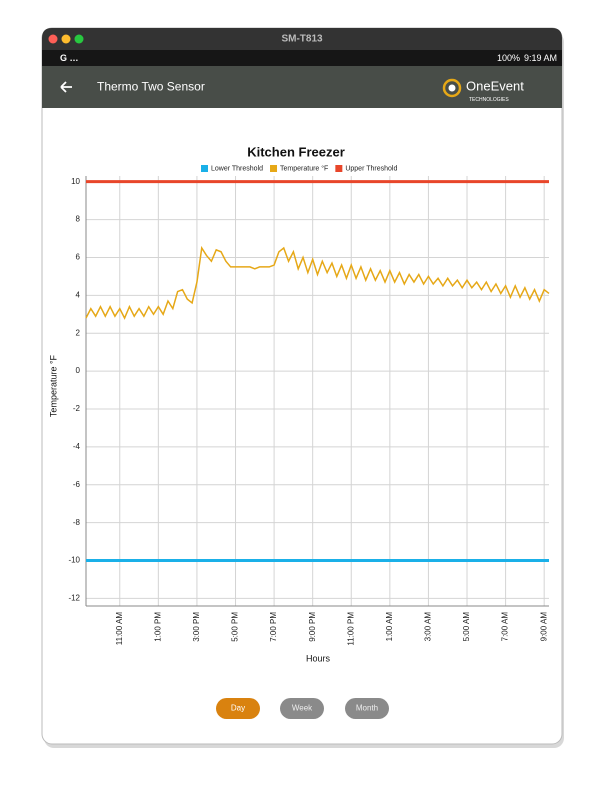 The width and height of the screenshot is (605, 805). I want to click on x-axis-label: Hours, so click(318, 658).